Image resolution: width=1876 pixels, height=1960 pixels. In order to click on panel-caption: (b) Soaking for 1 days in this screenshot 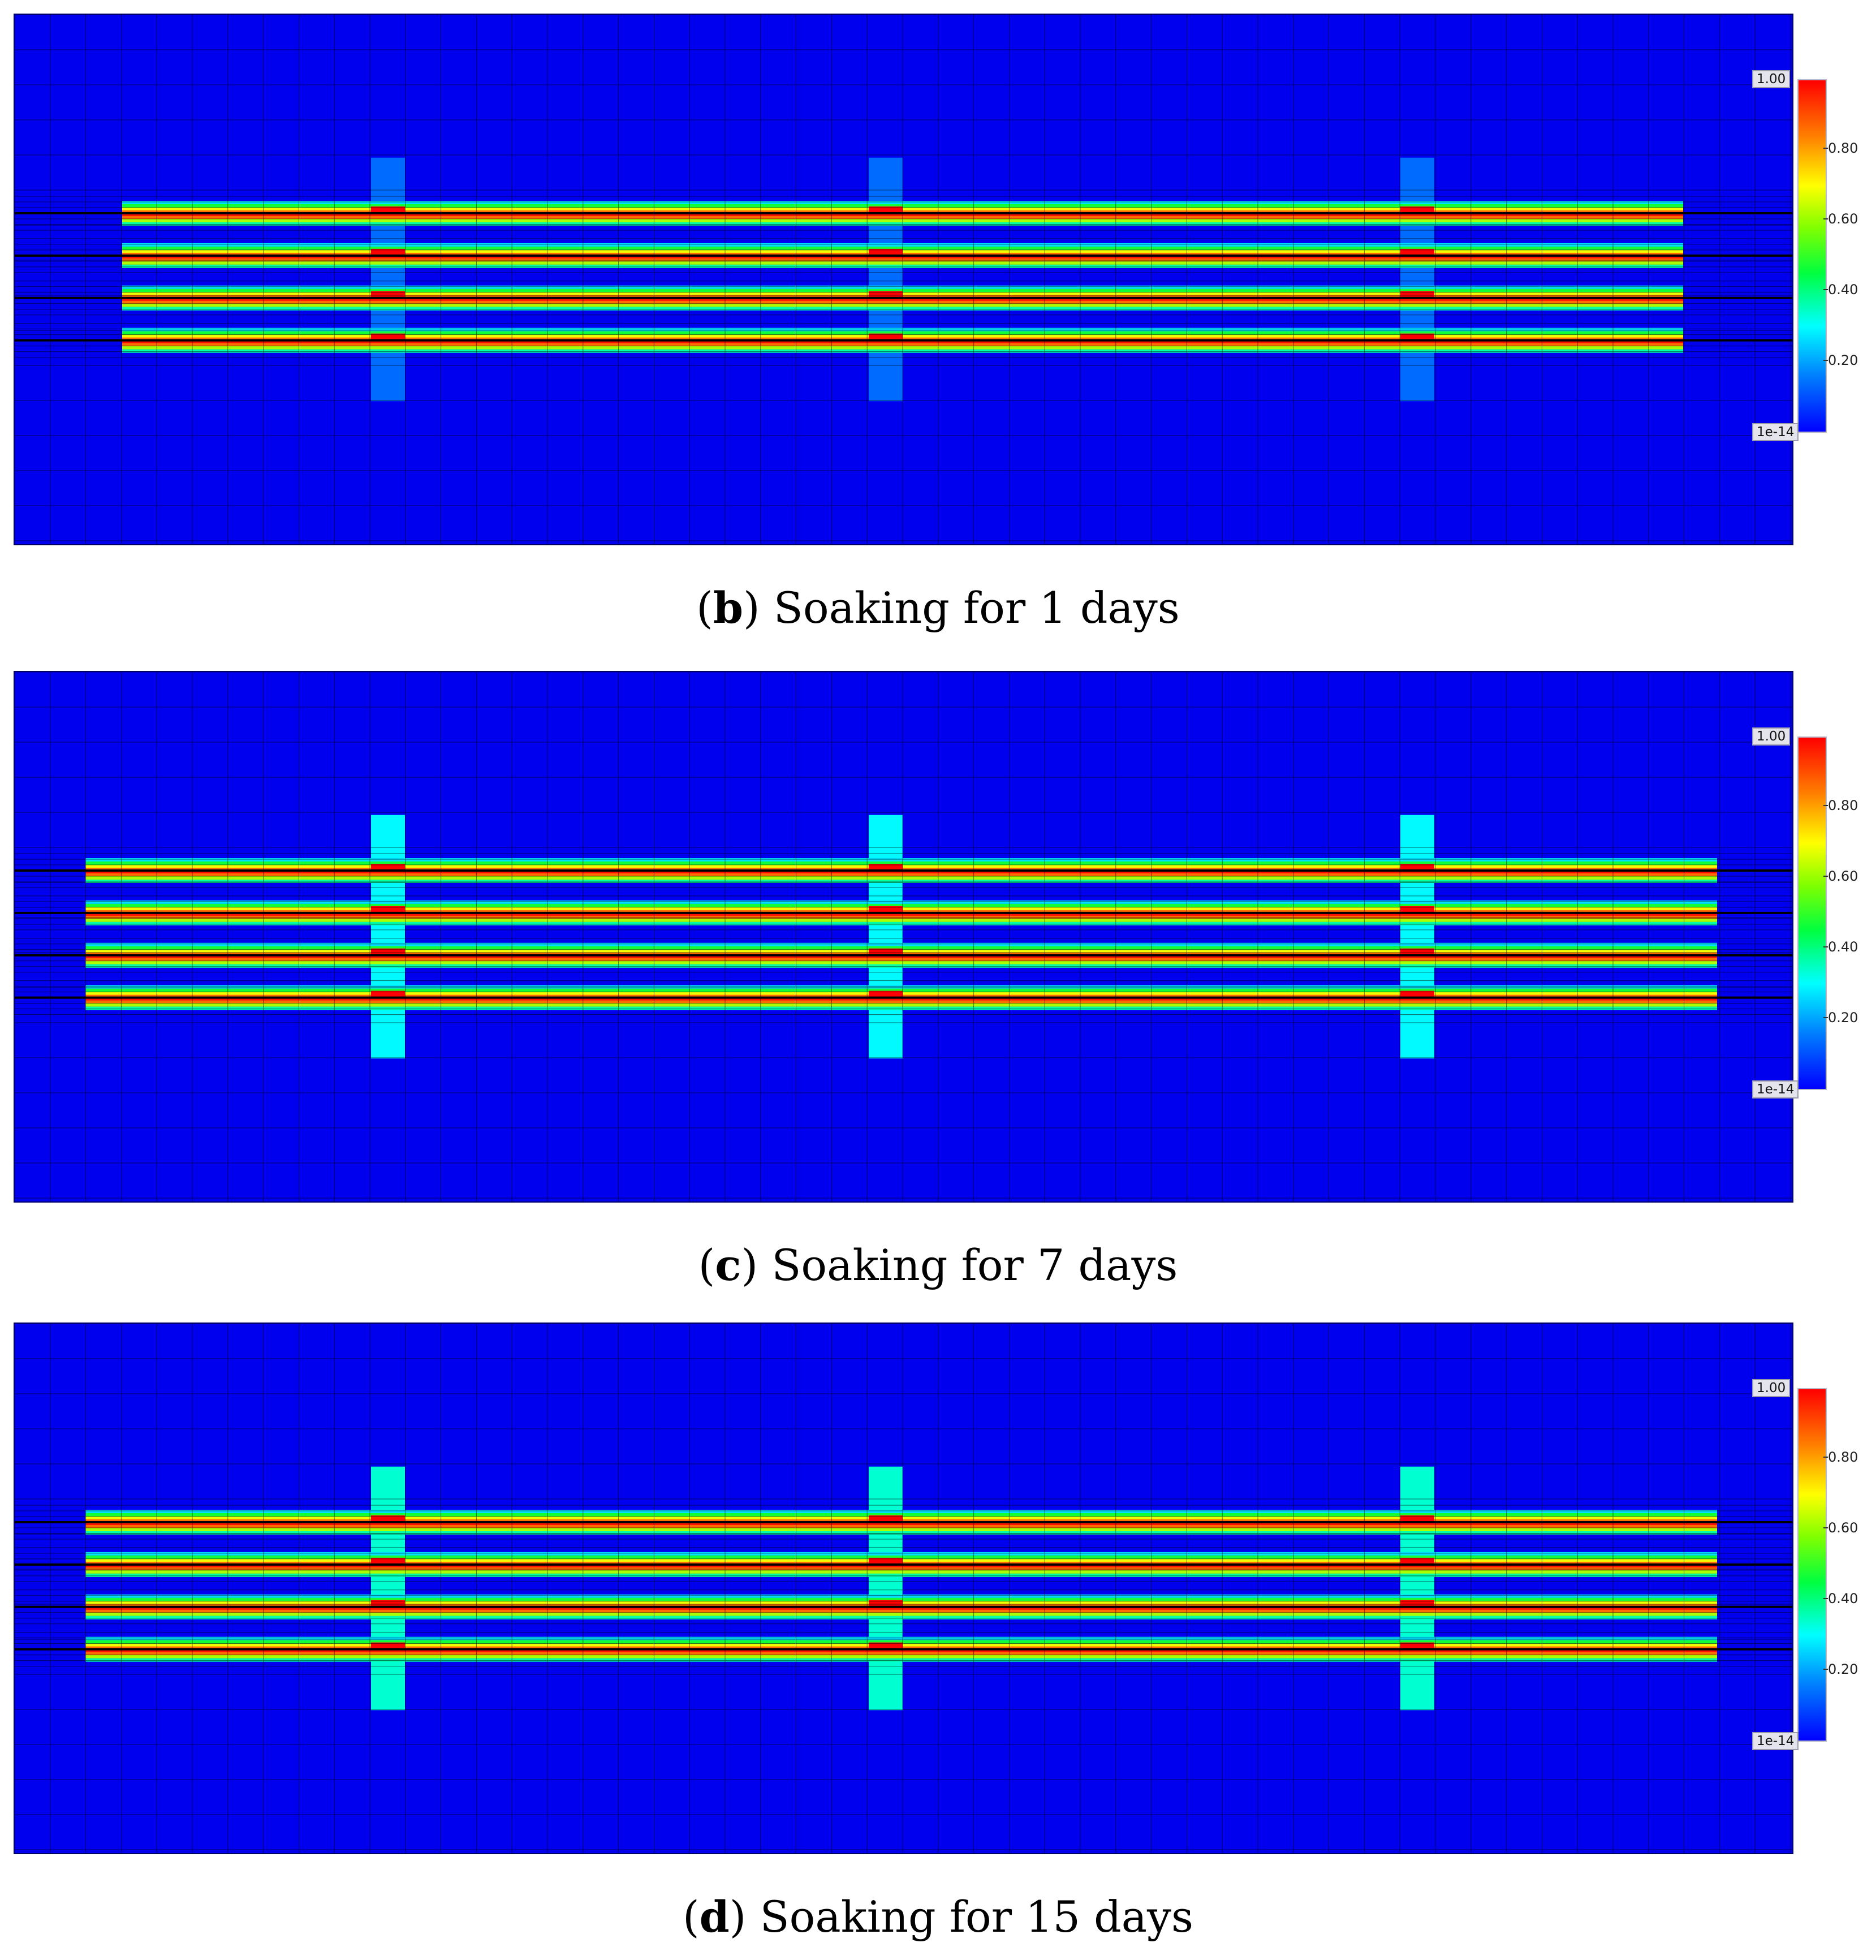, I will do `click(938, 608)`.